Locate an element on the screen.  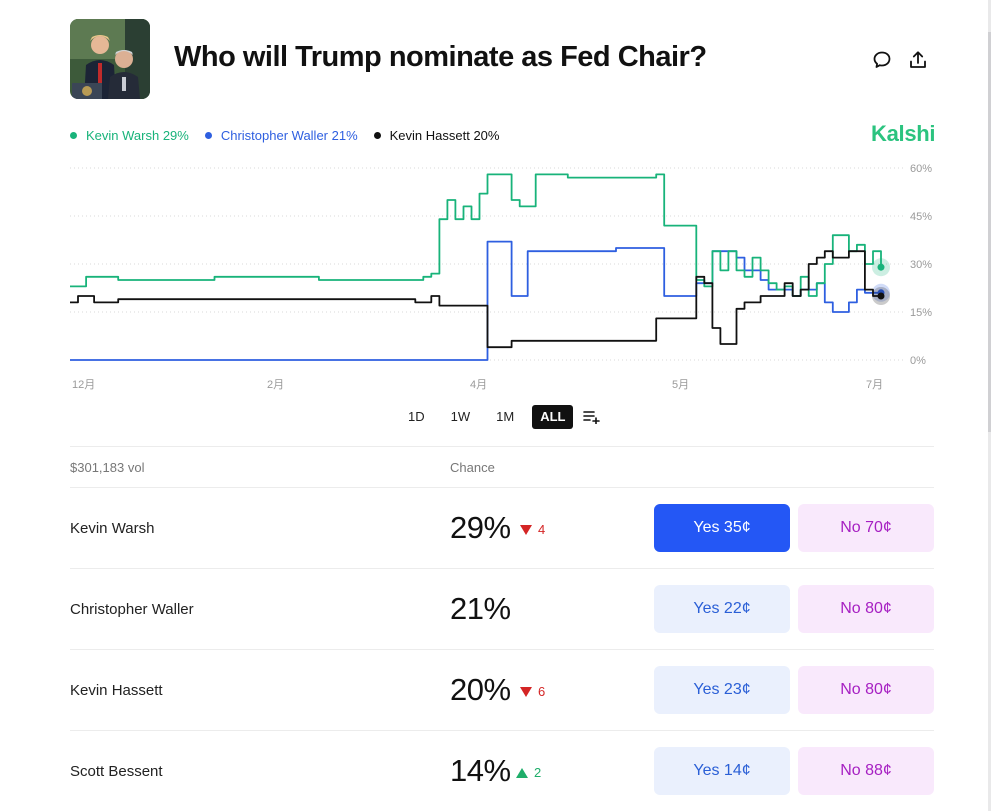
y-tick-label: 15% is located at coordinates (921, 313).